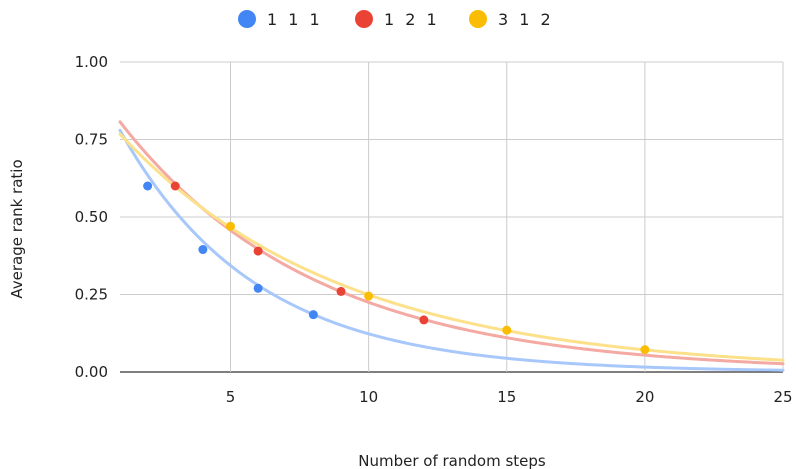 This screenshot has height=469, width=796. I want to click on x-tick-label: 25, so click(782, 397).